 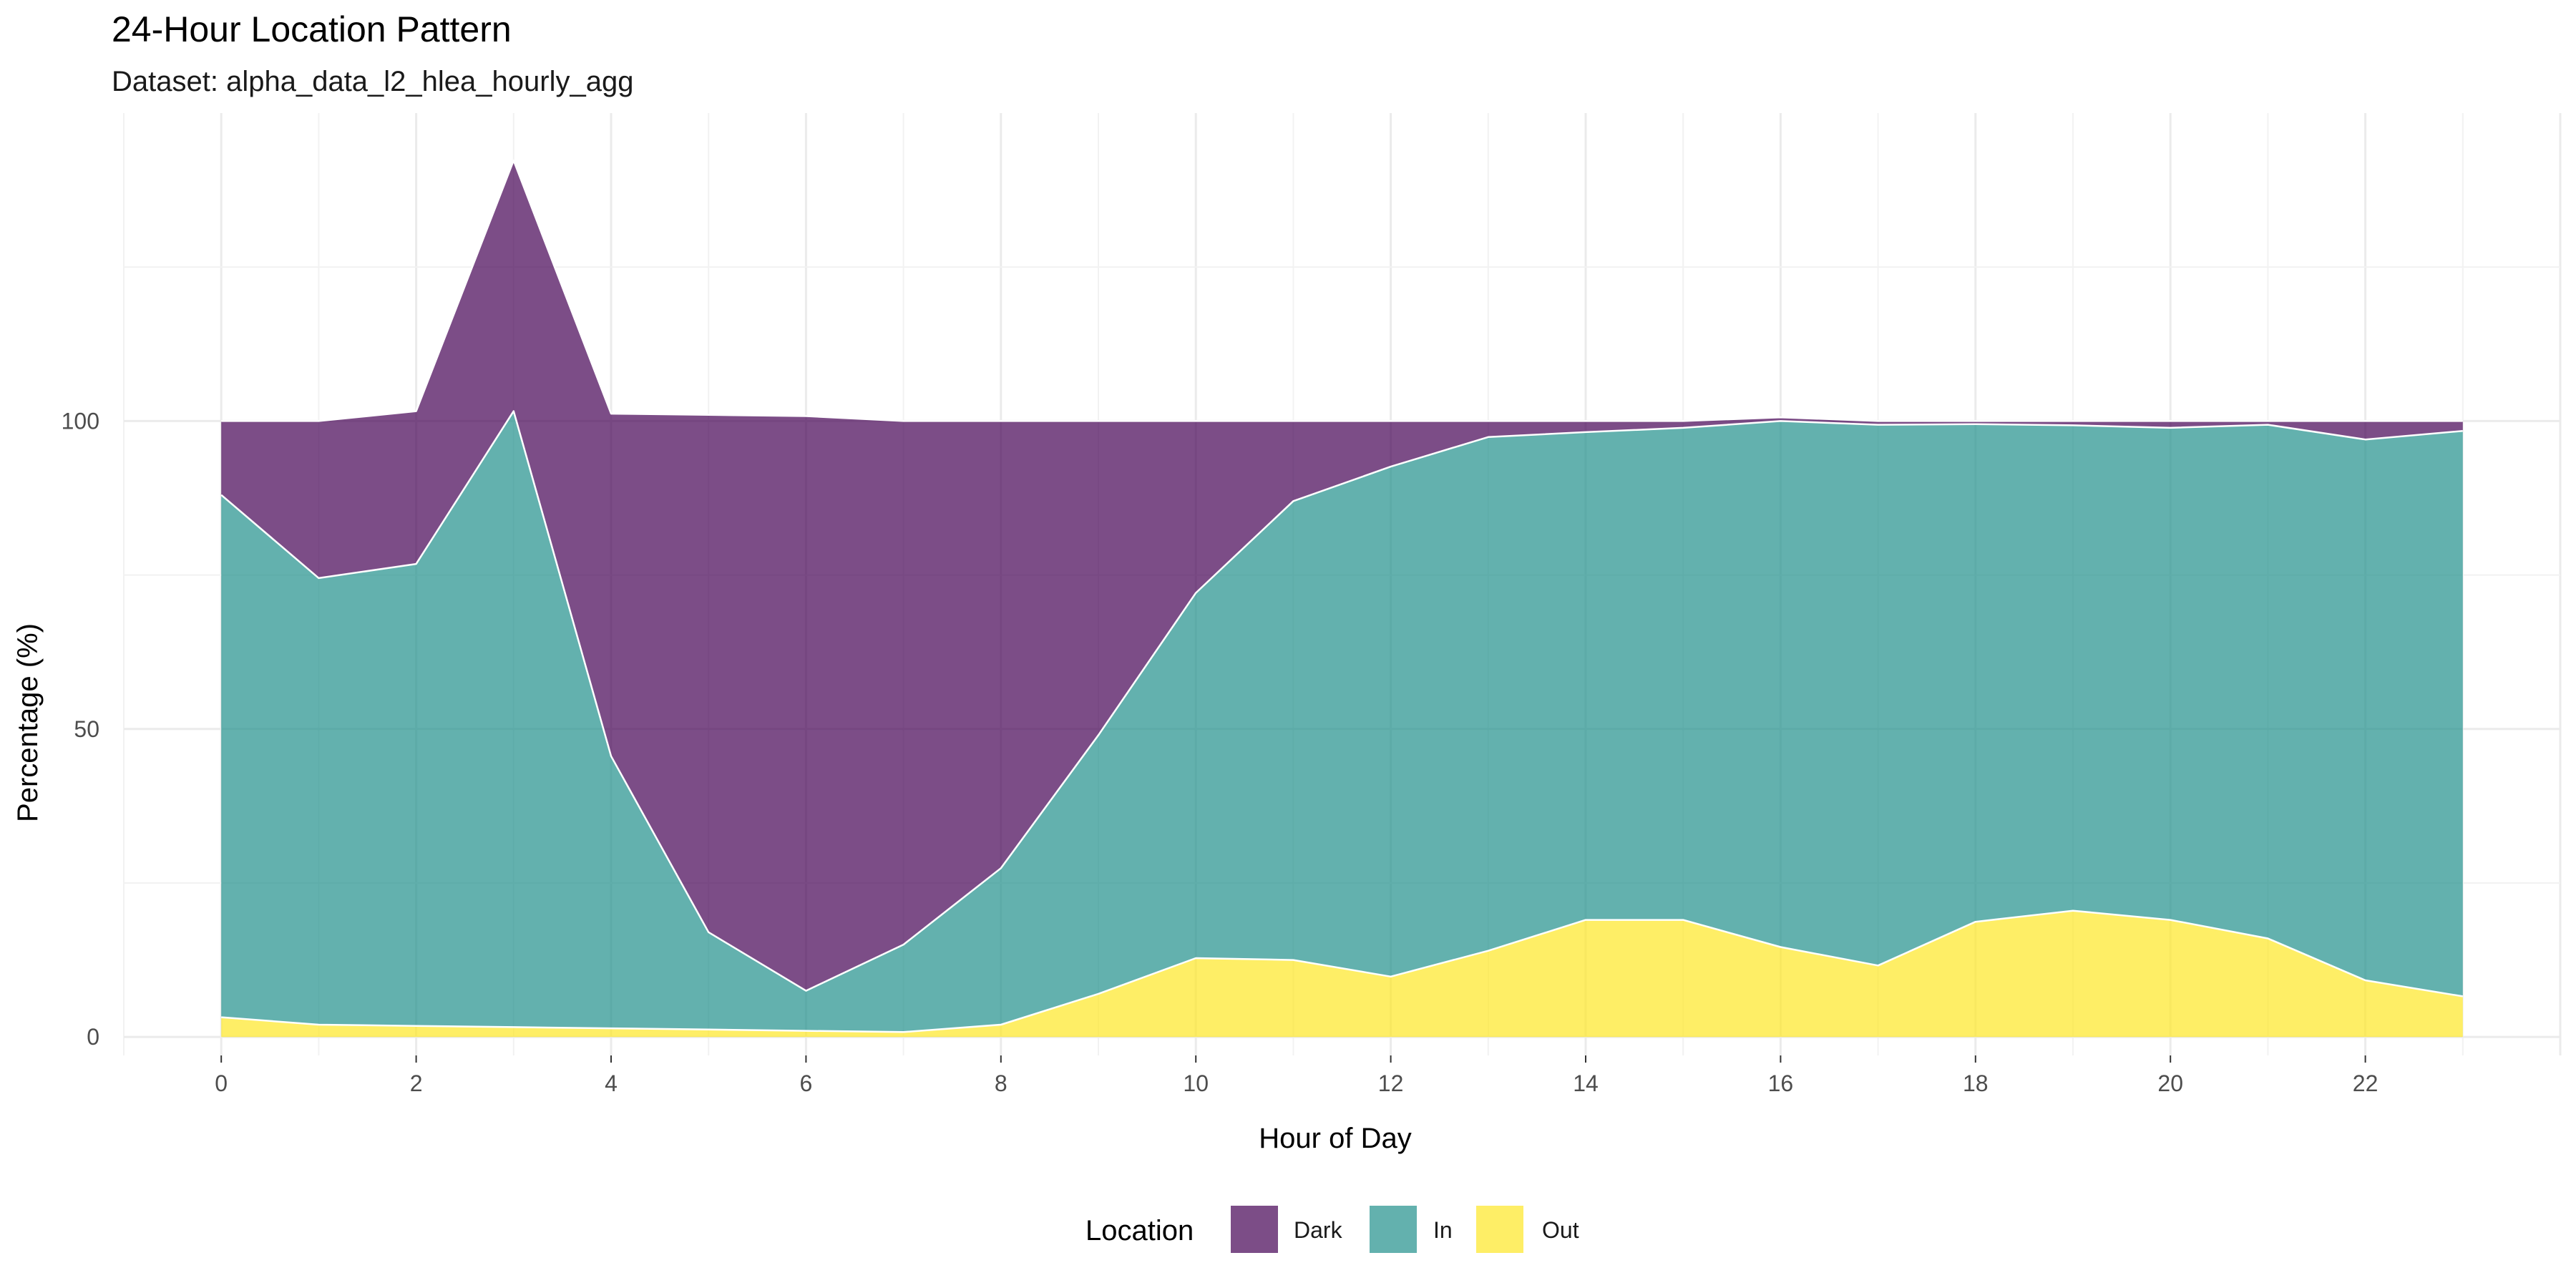 What do you see at coordinates (1318, 1230) in the screenshot?
I see `legend-label-dark: Dark` at bounding box center [1318, 1230].